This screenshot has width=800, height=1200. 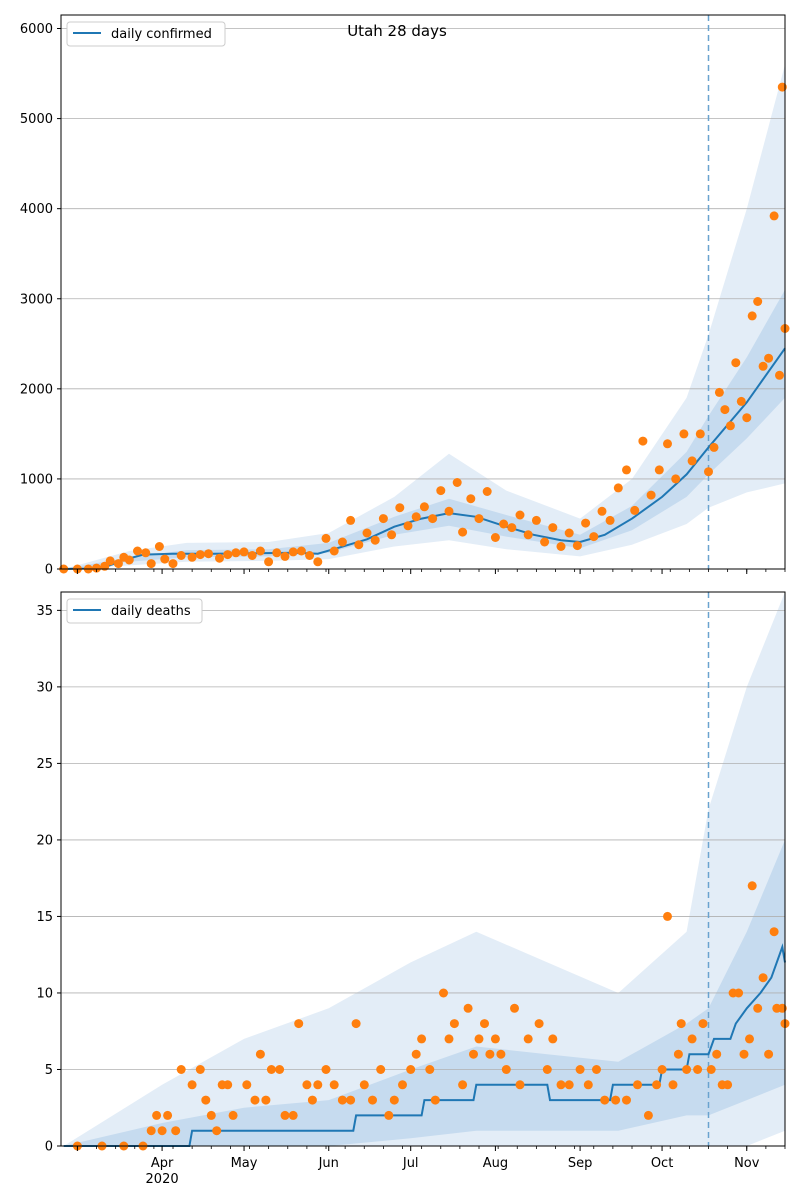 What do you see at coordinates (36, 209) in the screenshot?
I see `confirmed-y-tick-label: 4000` at bounding box center [36, 209].